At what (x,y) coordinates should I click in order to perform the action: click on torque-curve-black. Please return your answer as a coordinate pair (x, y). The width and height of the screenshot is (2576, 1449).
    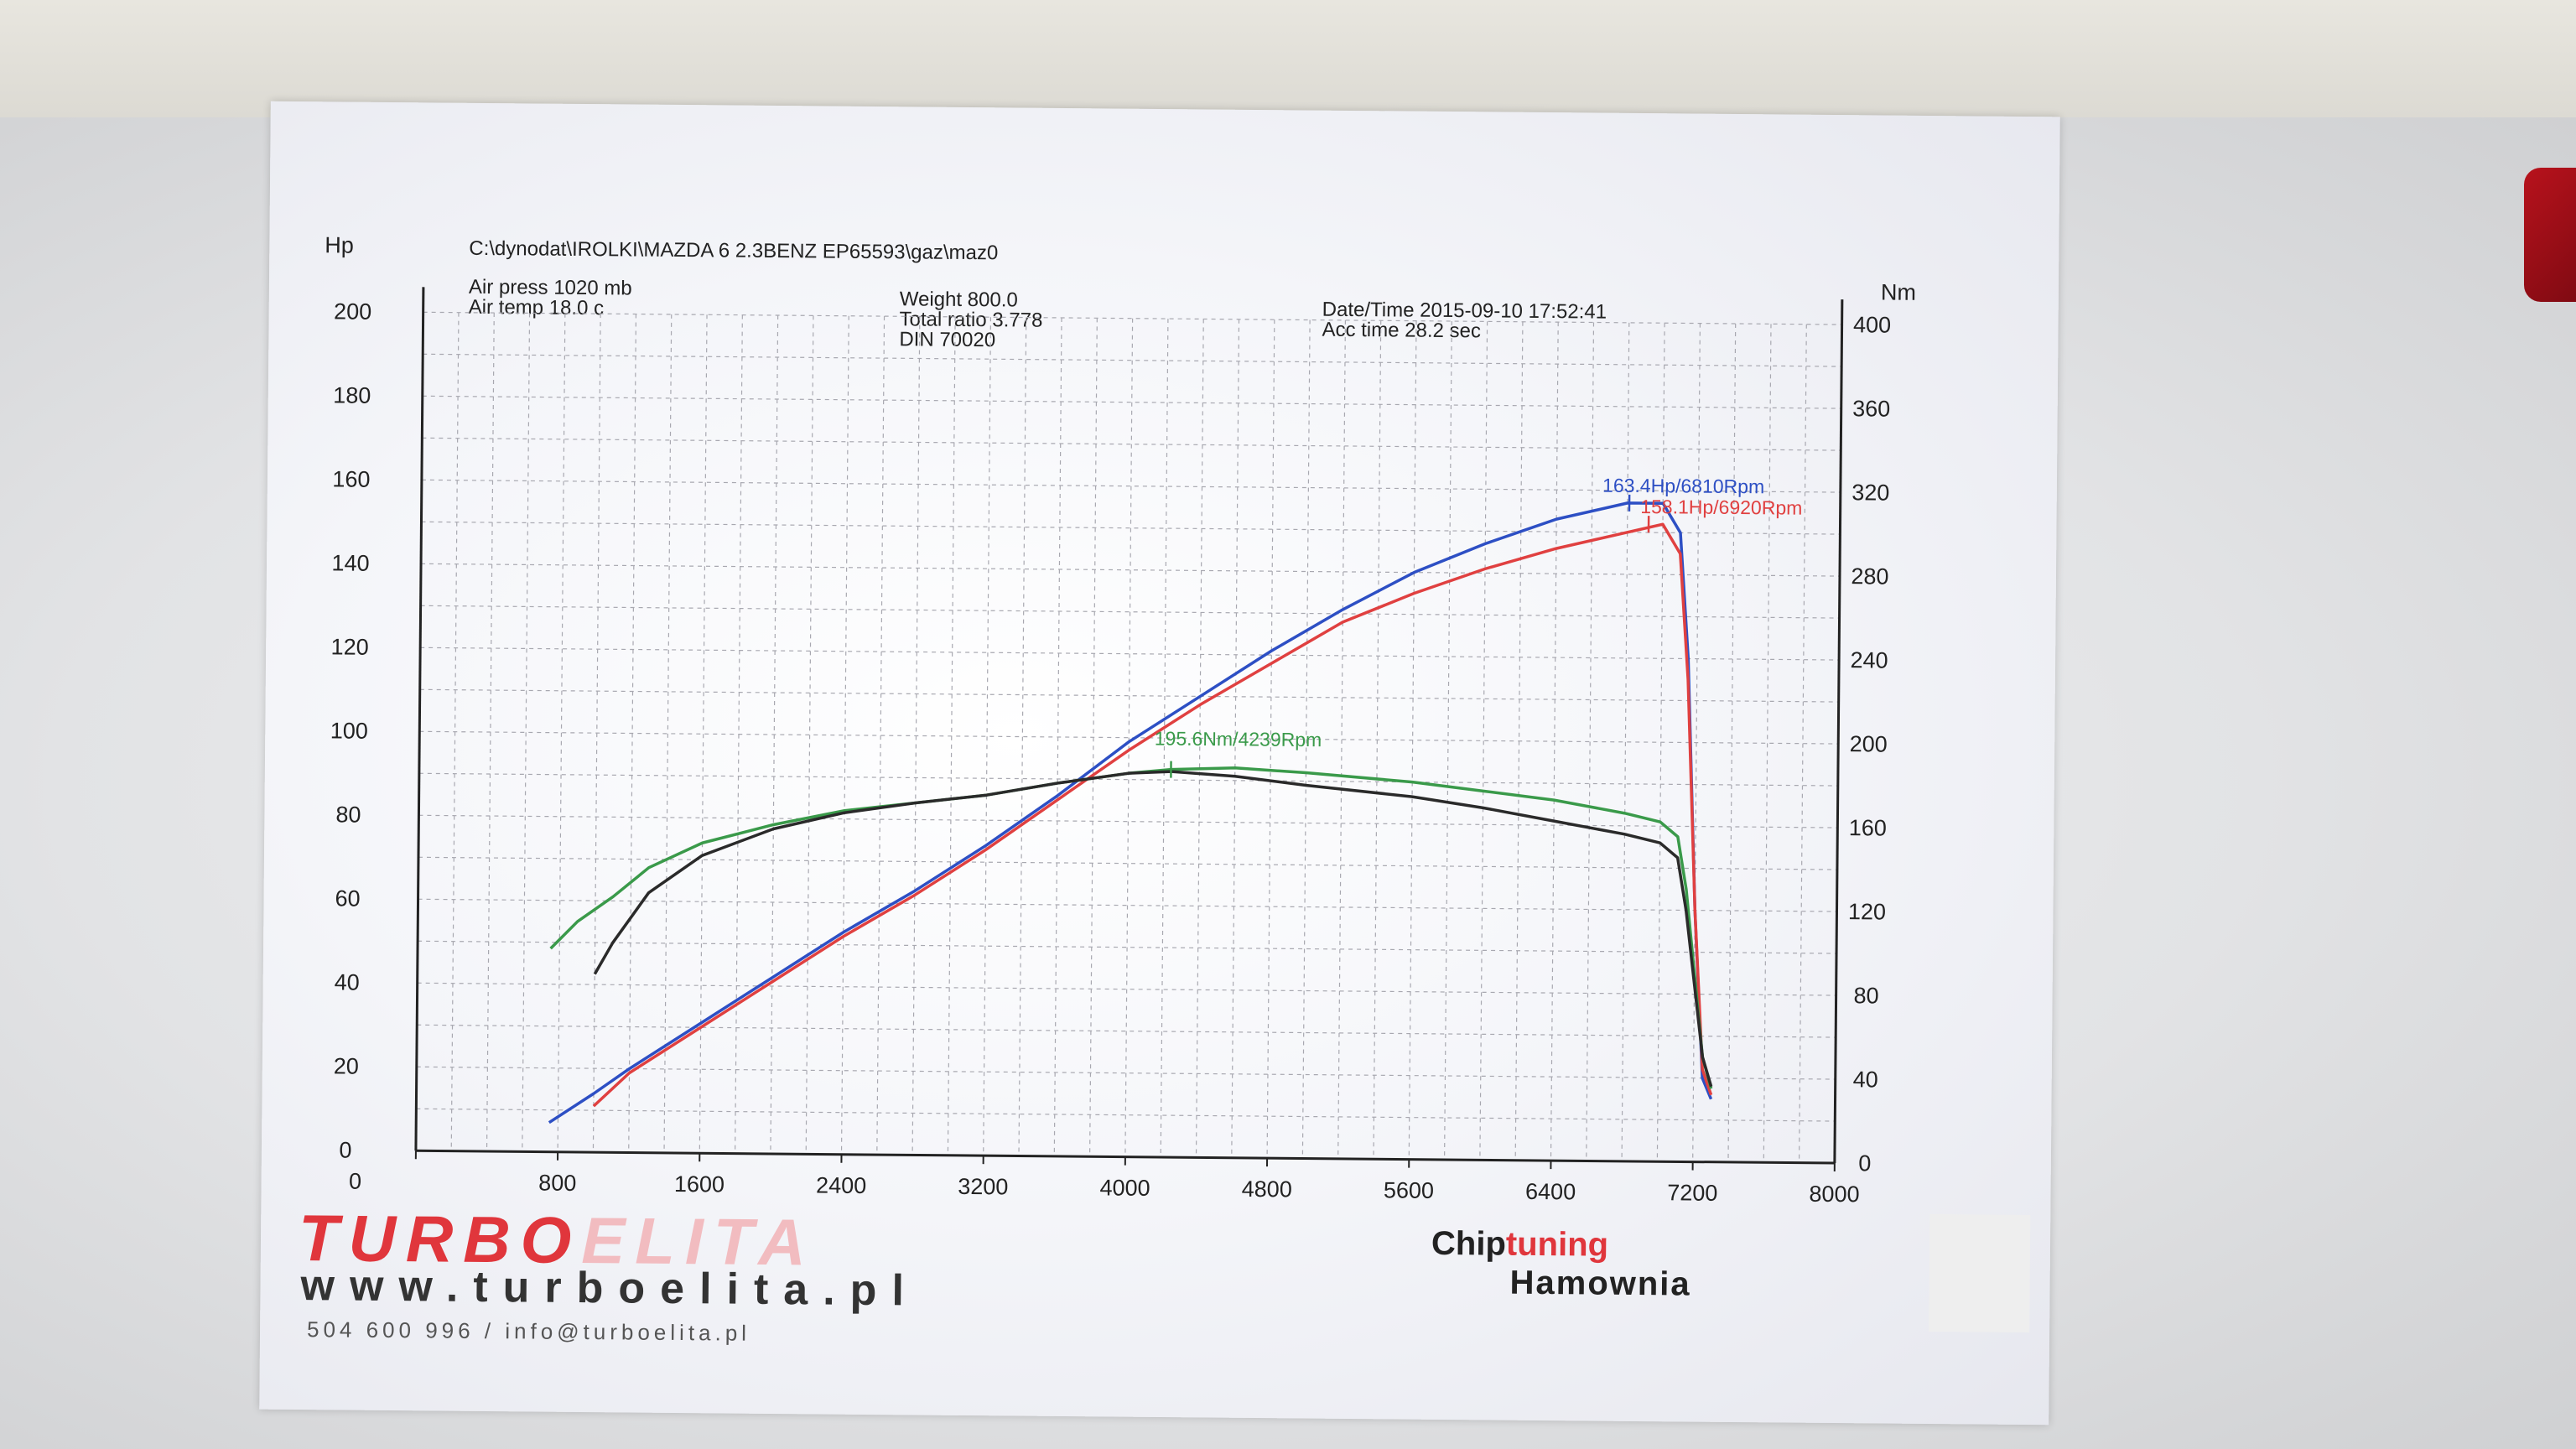
    Looking at the image, I should click on (1153, 929).